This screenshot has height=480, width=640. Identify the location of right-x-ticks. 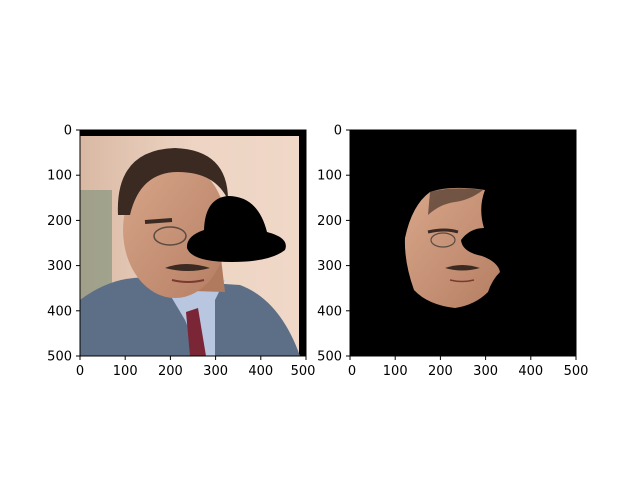
(463, 358).